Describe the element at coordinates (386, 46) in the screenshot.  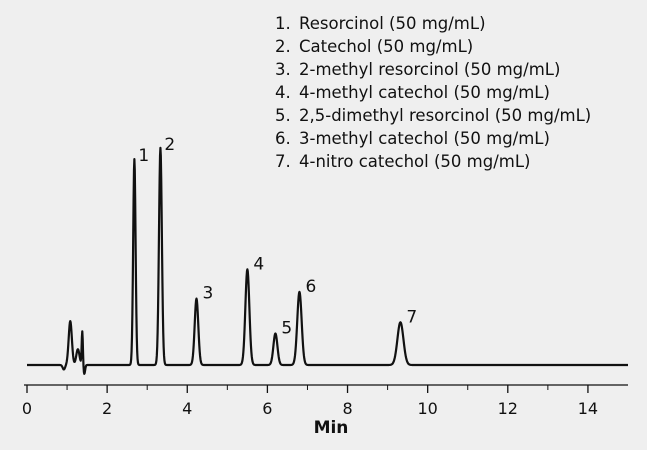
I see `legend-item-label: Catechol (50 mg/mL)` at that location.